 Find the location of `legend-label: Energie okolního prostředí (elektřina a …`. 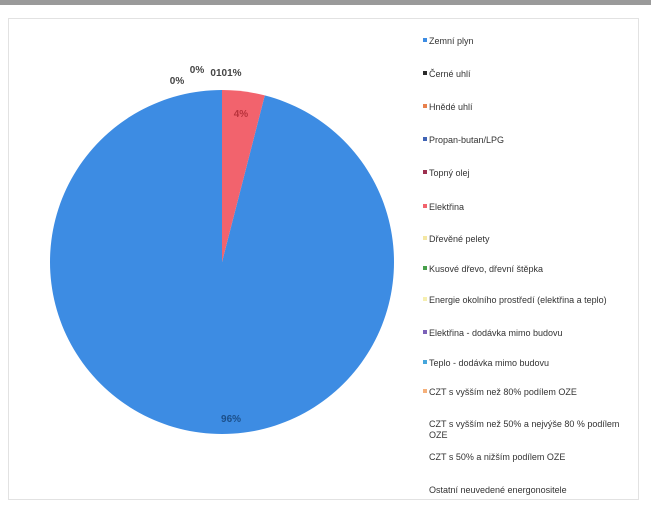

legend-label: Energie okolního prostředí (elektřina a … is located at coordinates (518, 300).